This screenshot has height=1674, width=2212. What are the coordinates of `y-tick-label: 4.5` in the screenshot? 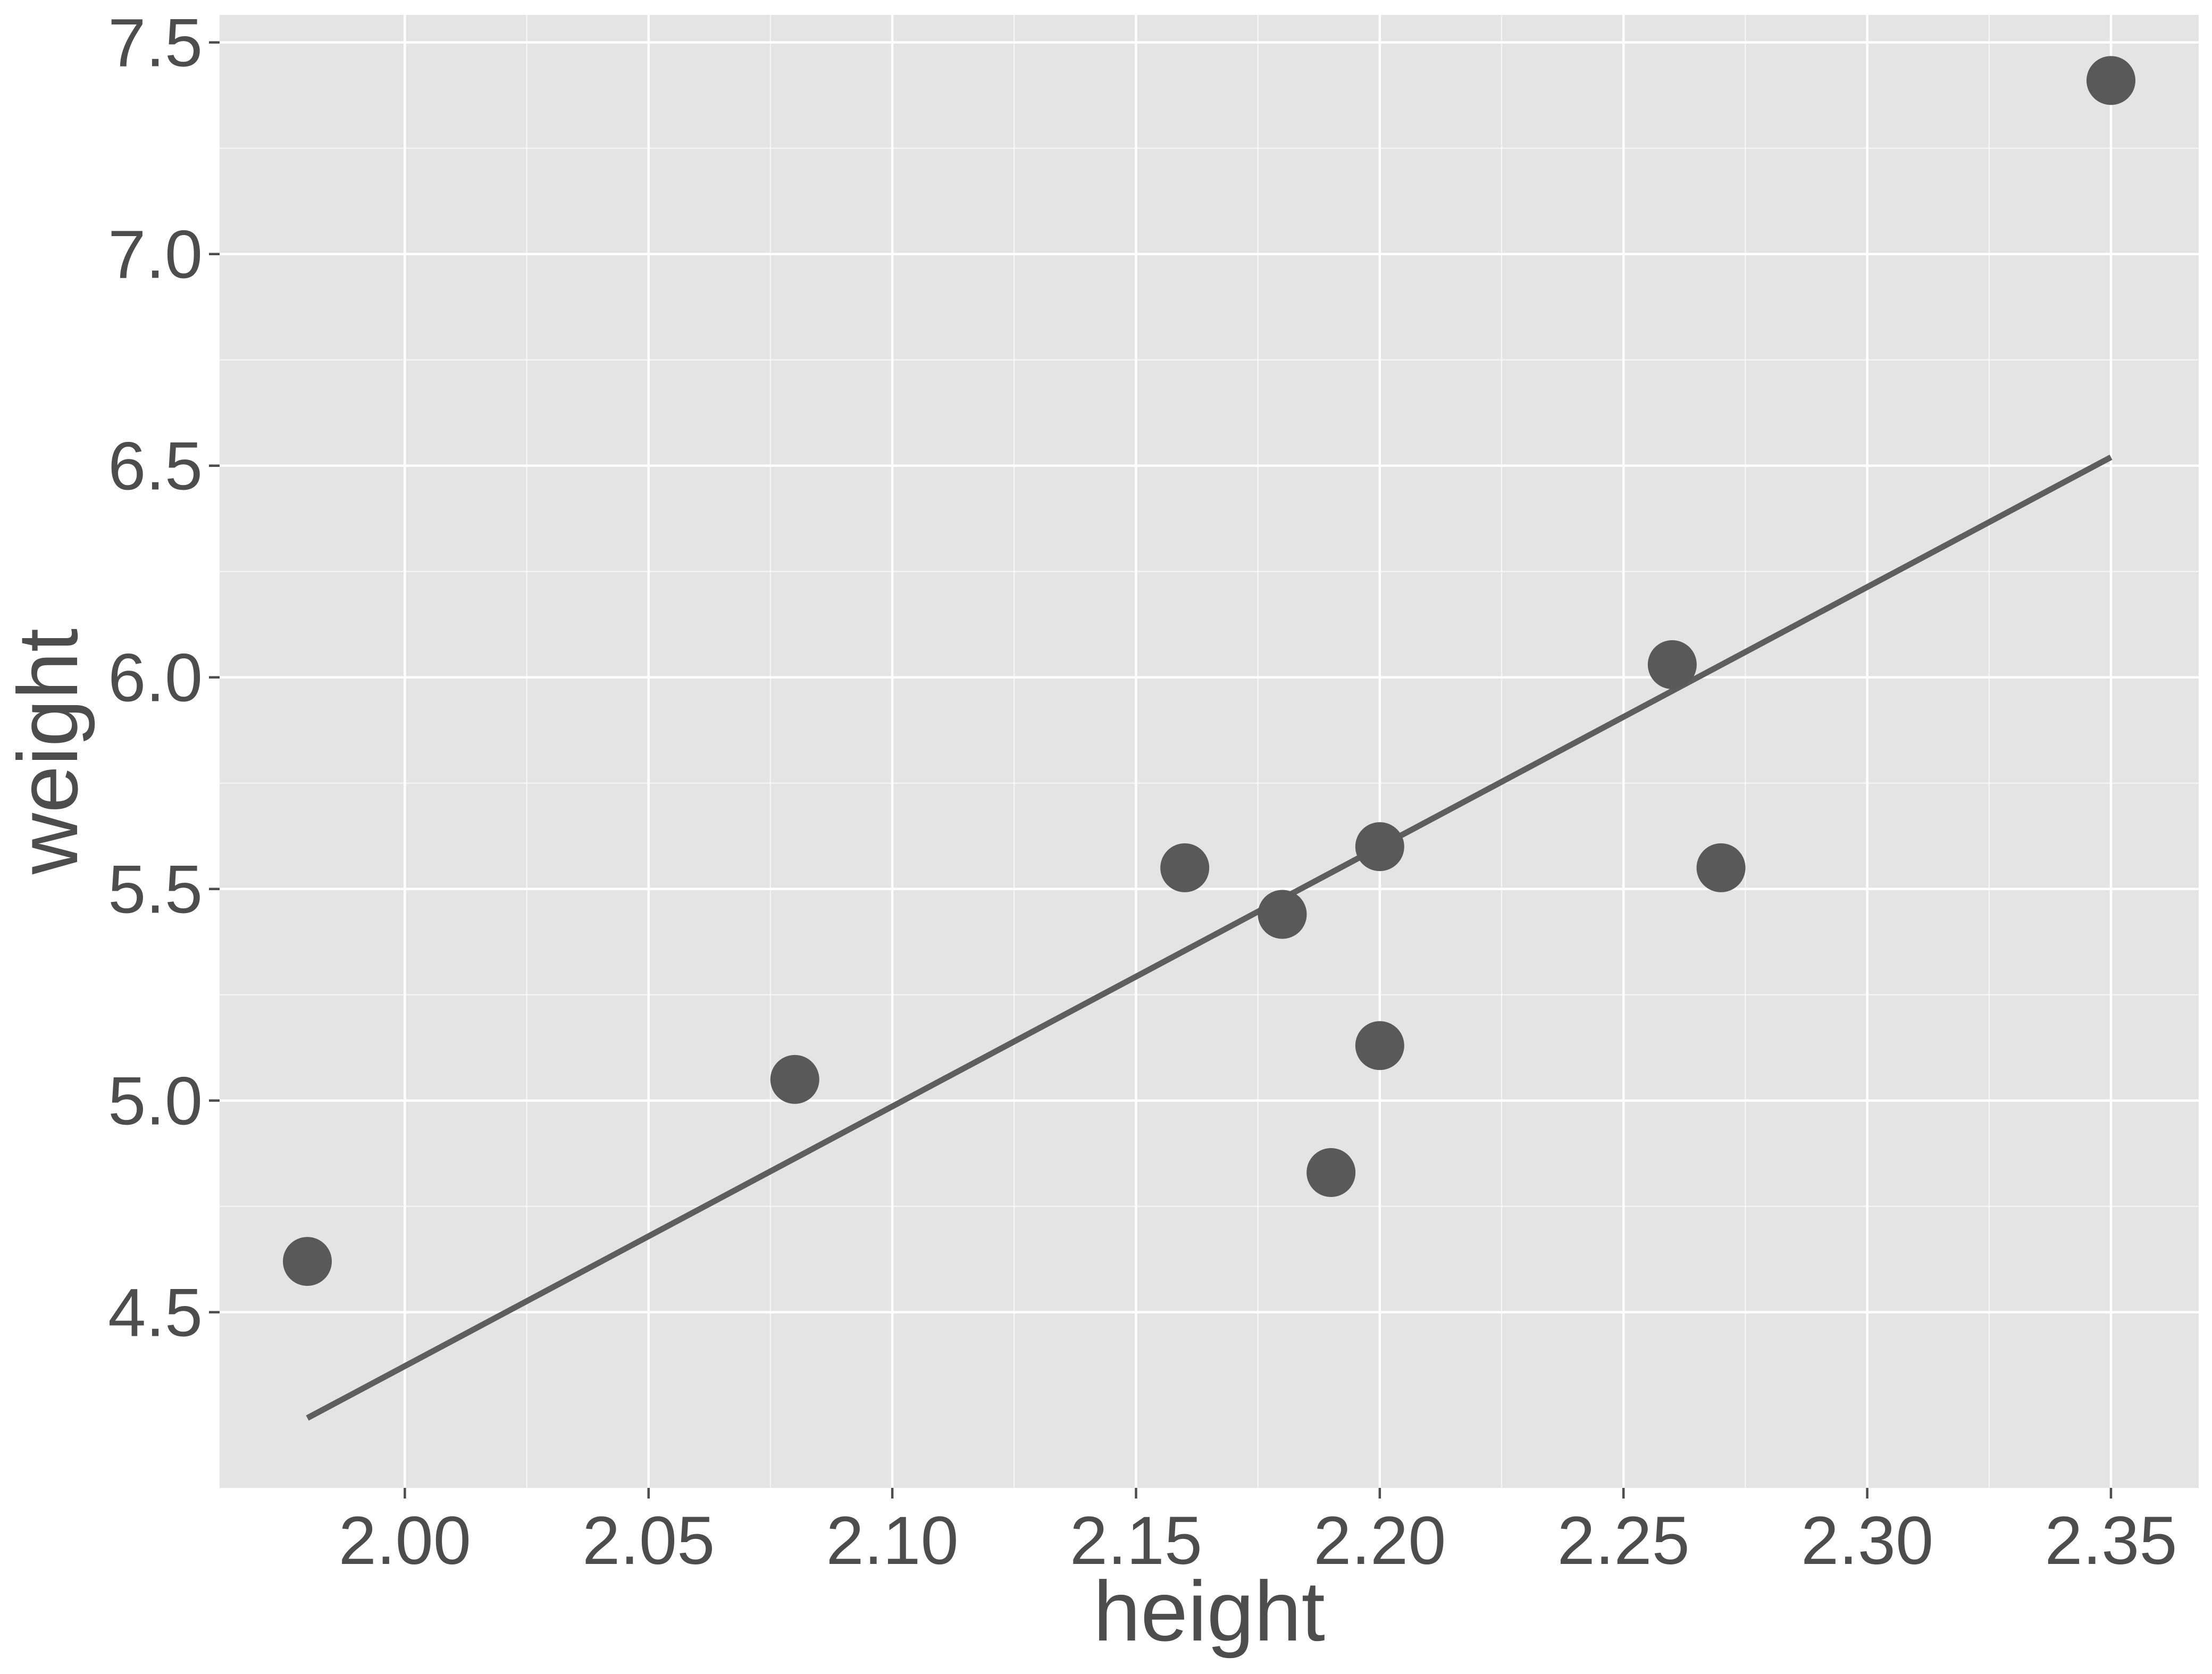 It's located at (155, 1313).